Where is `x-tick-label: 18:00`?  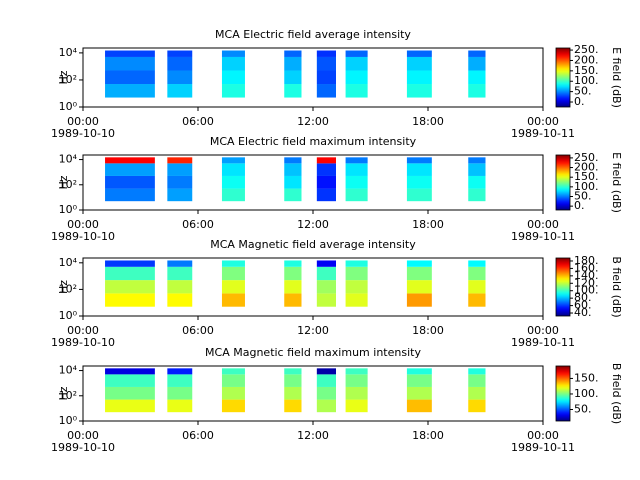
x-tick-label: 18:00 is located at coordinates (428, 330).